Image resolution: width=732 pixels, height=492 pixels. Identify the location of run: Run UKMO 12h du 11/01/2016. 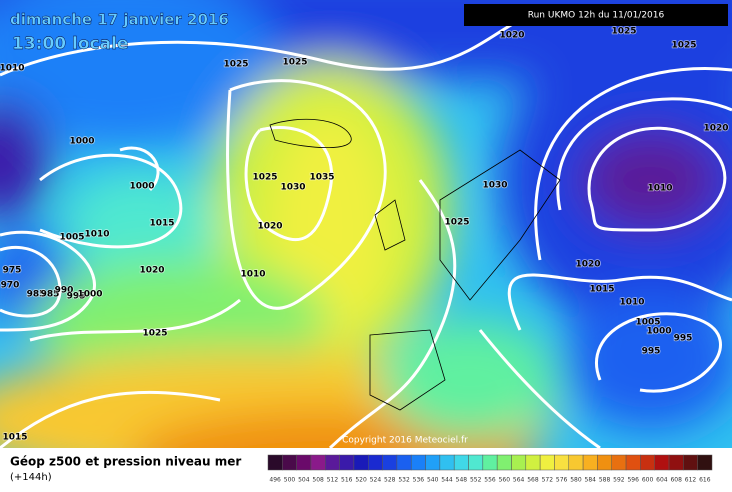
(596, 16).